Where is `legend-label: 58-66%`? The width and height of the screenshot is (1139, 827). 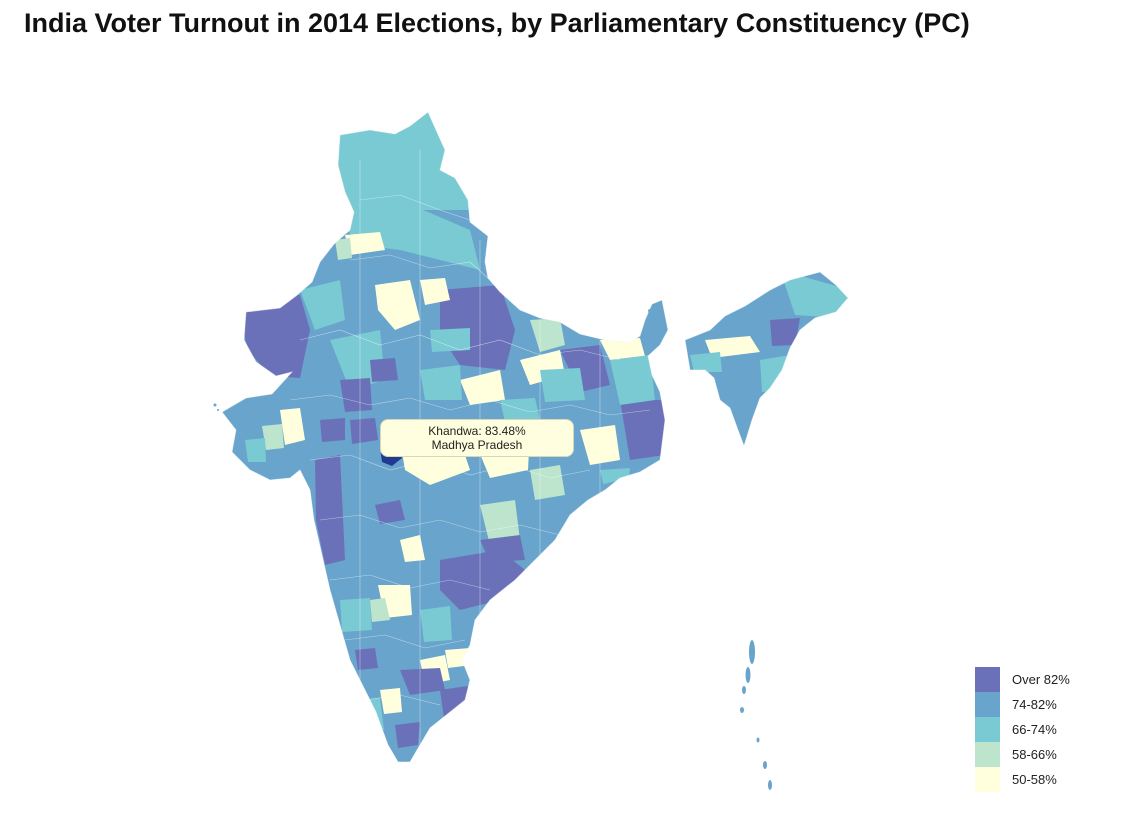
legend-label: 58-66% is located at coordinates (1034, 754).